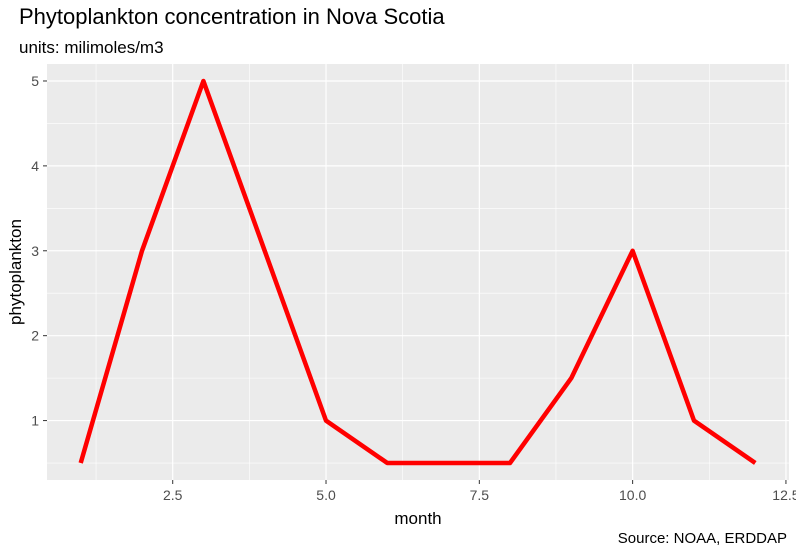  Describe the element at coordinates (326, 495) in the screenshot. I see `x-tick-label: 5.0` at that location.